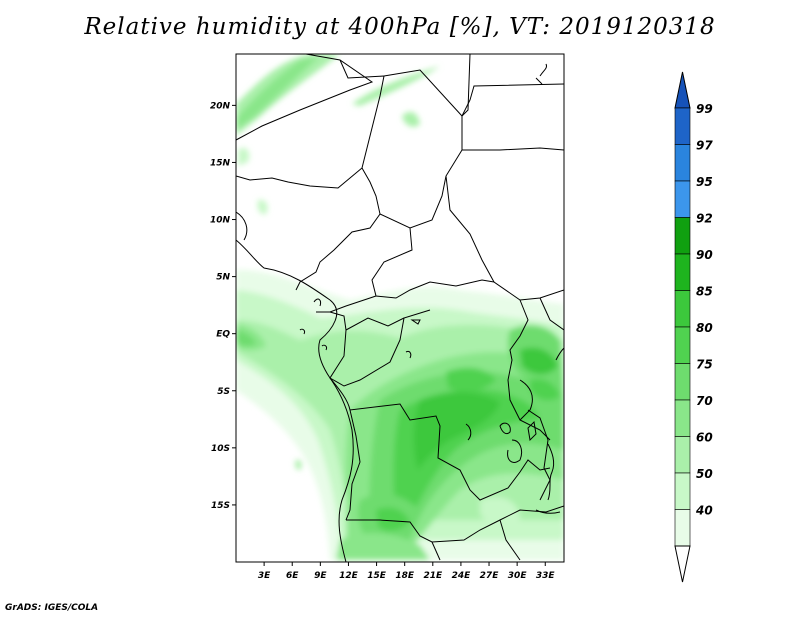 Image resolution: width=800 pixels, height=618 pixels. I want to click on colorbar-label: 92, so click(704, 219).